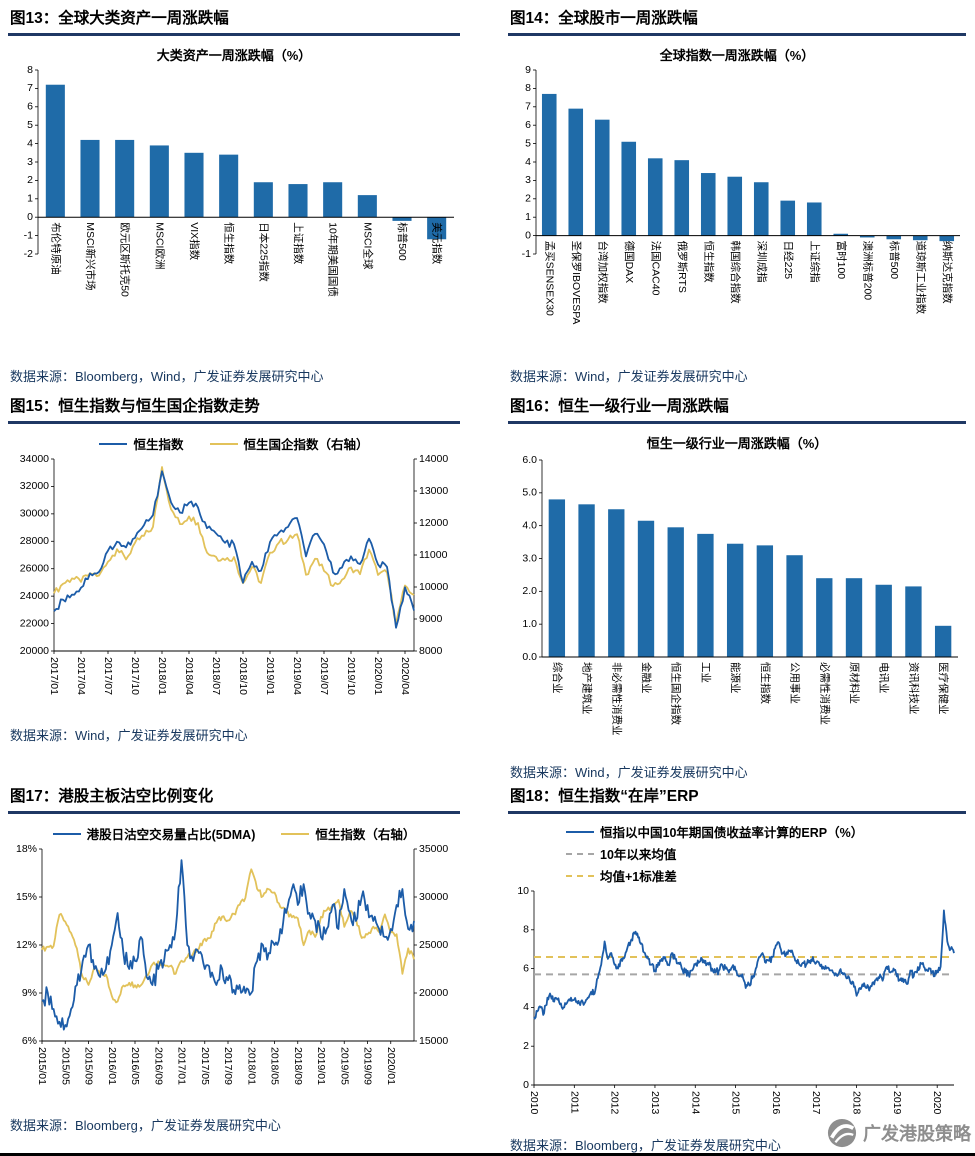 The height and width of the screenshot is (1156, 975). I want to click on svg-text: 2018/09, so click(298, 1066).